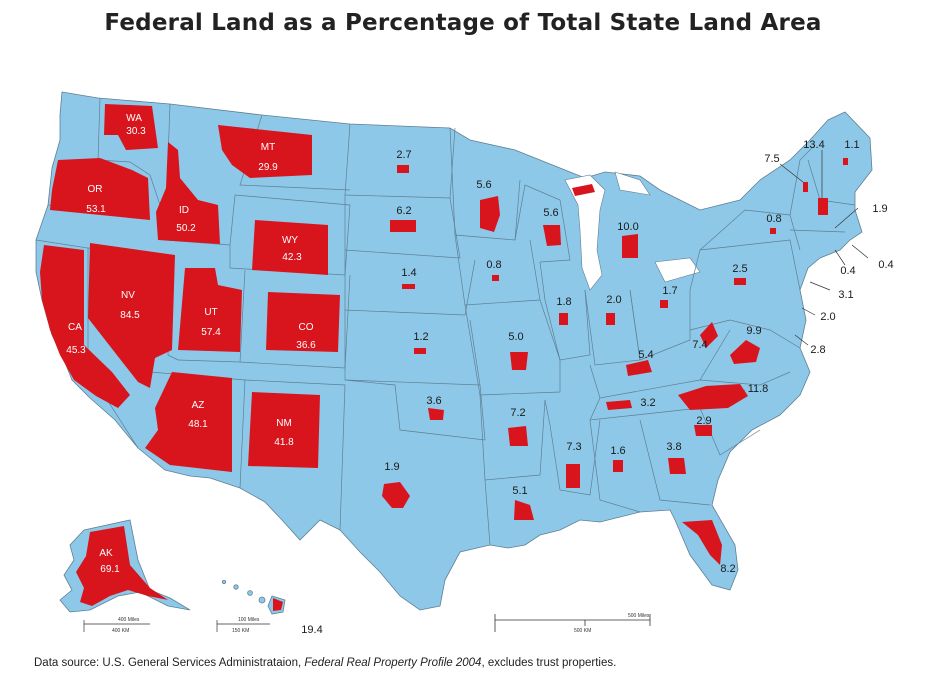 The height and width of the screenshot is (689, 926). Describe the element at coordinates (573, 476) in the screenshot. I see `ms-federal-shape` at that location.